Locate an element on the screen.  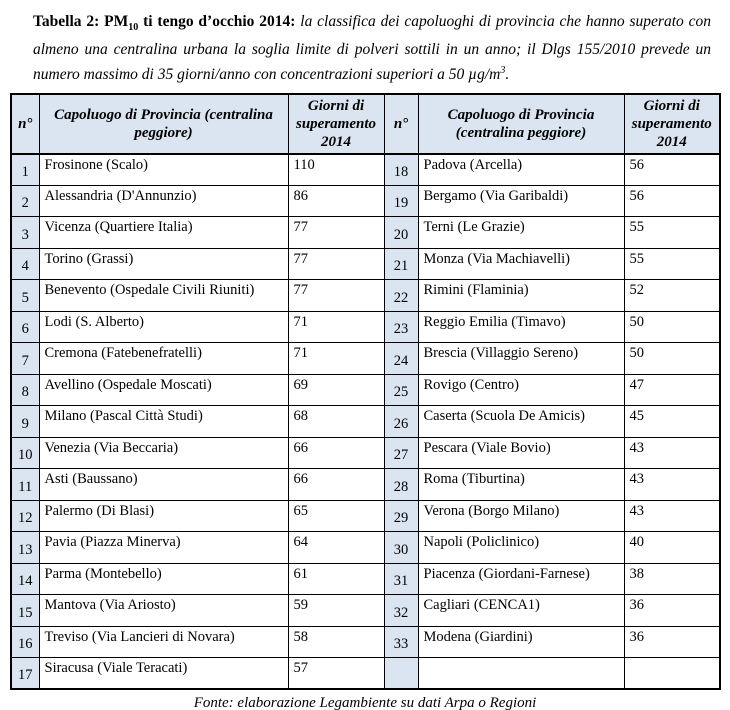
days-cell: 59 is located at coordinates (336, 610).